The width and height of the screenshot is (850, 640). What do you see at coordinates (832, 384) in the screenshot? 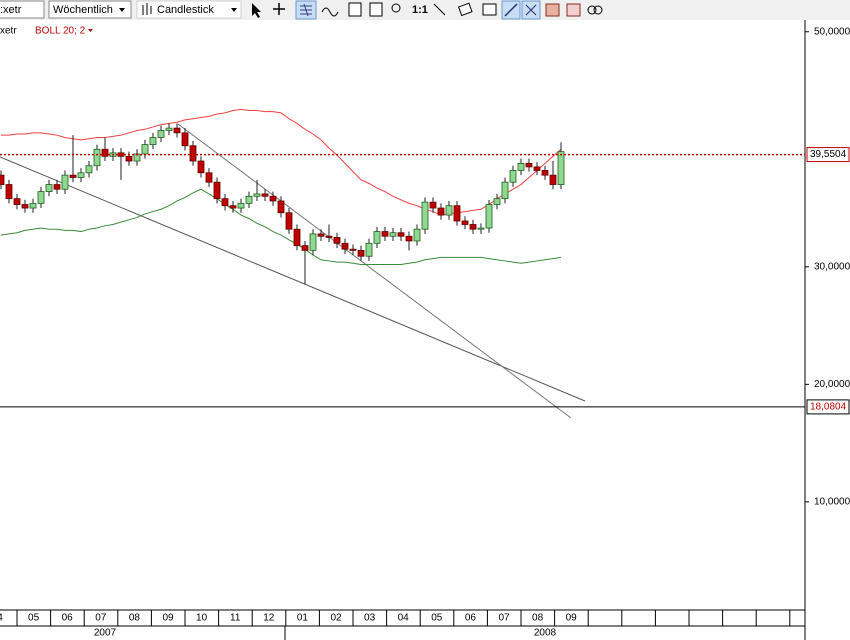
I see `y-tick-label: 20,0000` at bounding box center [832, 384].